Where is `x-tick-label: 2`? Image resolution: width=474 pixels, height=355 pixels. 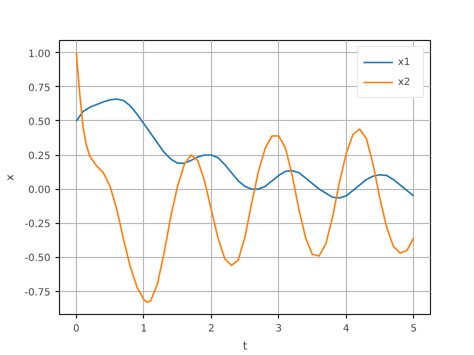
x-tick-label: 2 is located at coordinates (211, 329).